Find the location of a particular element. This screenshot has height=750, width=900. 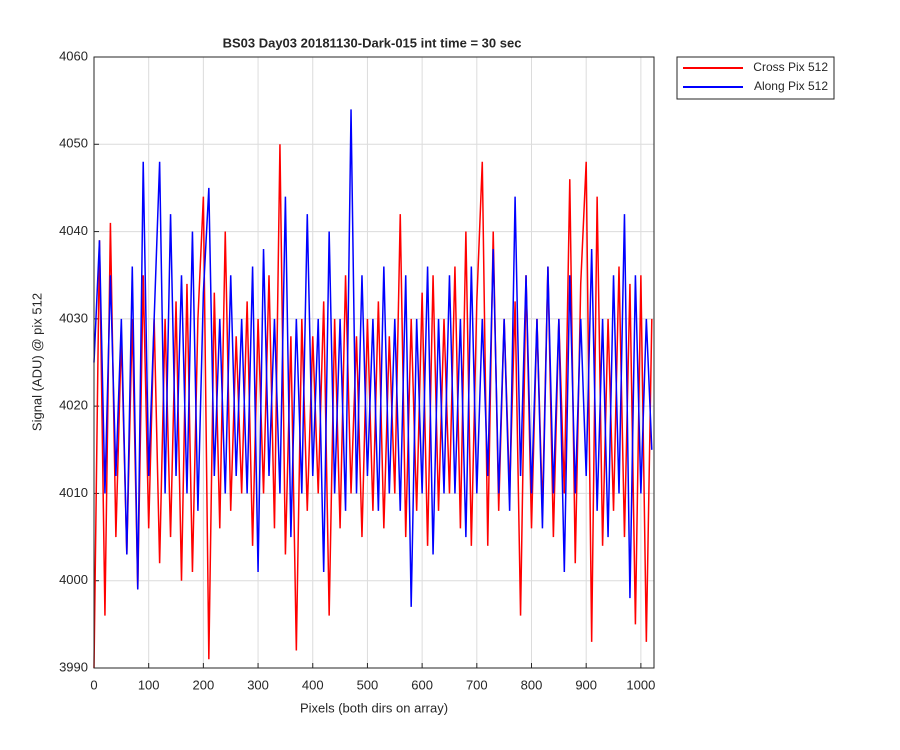

x-tick-label: 600 is located at coordinates (422, 684).